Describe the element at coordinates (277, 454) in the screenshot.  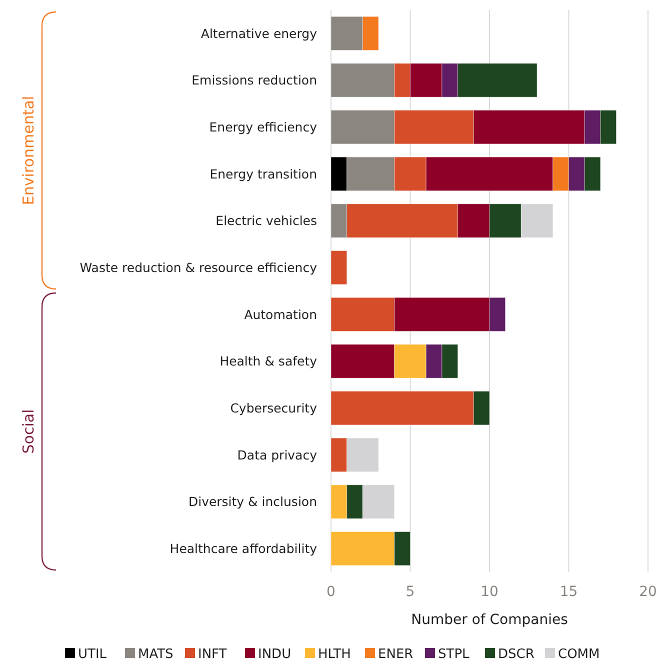
I see `y-tick-label: Data privacy` at that location.